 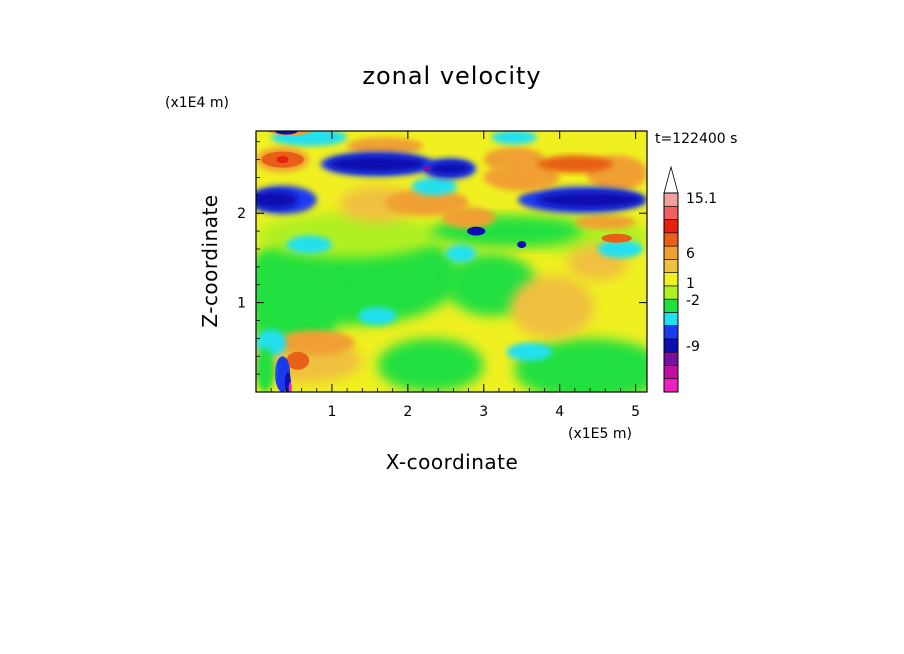 What do you see at coordinates (635, 412) in the screenshot?
I see `x-tick-label-5: 5` at bounding box center [635, 412].